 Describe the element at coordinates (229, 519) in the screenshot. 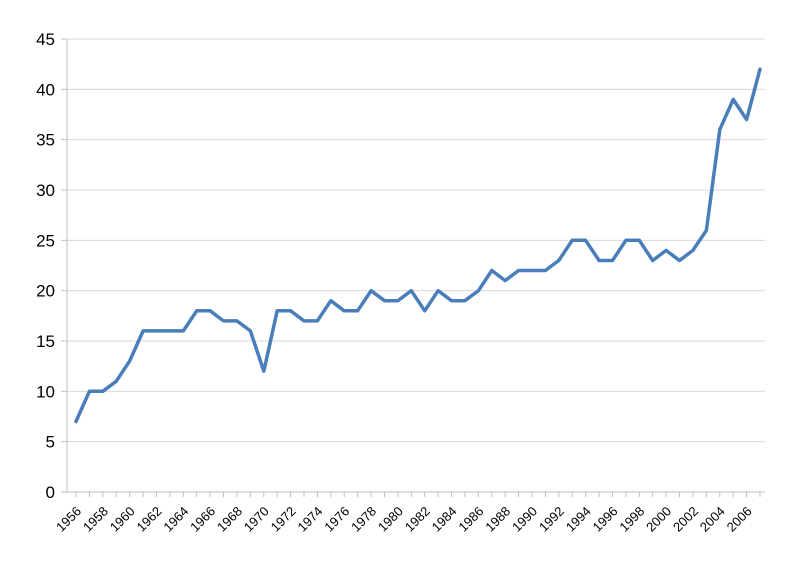

I see `x-tick-label: 1968` at that location.